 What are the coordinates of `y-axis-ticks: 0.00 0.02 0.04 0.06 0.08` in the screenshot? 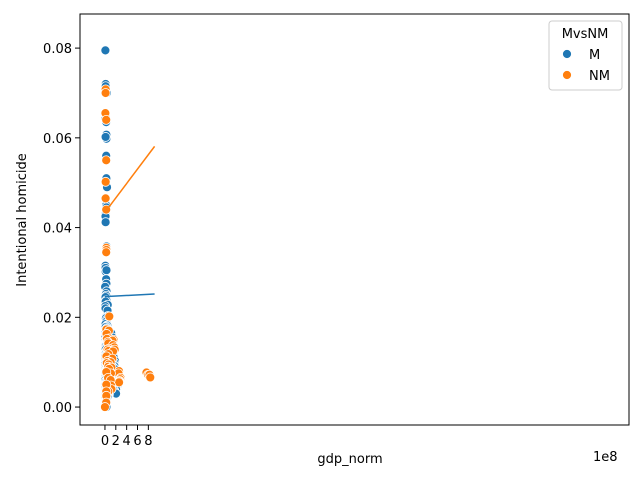 It's located at (61, 229).